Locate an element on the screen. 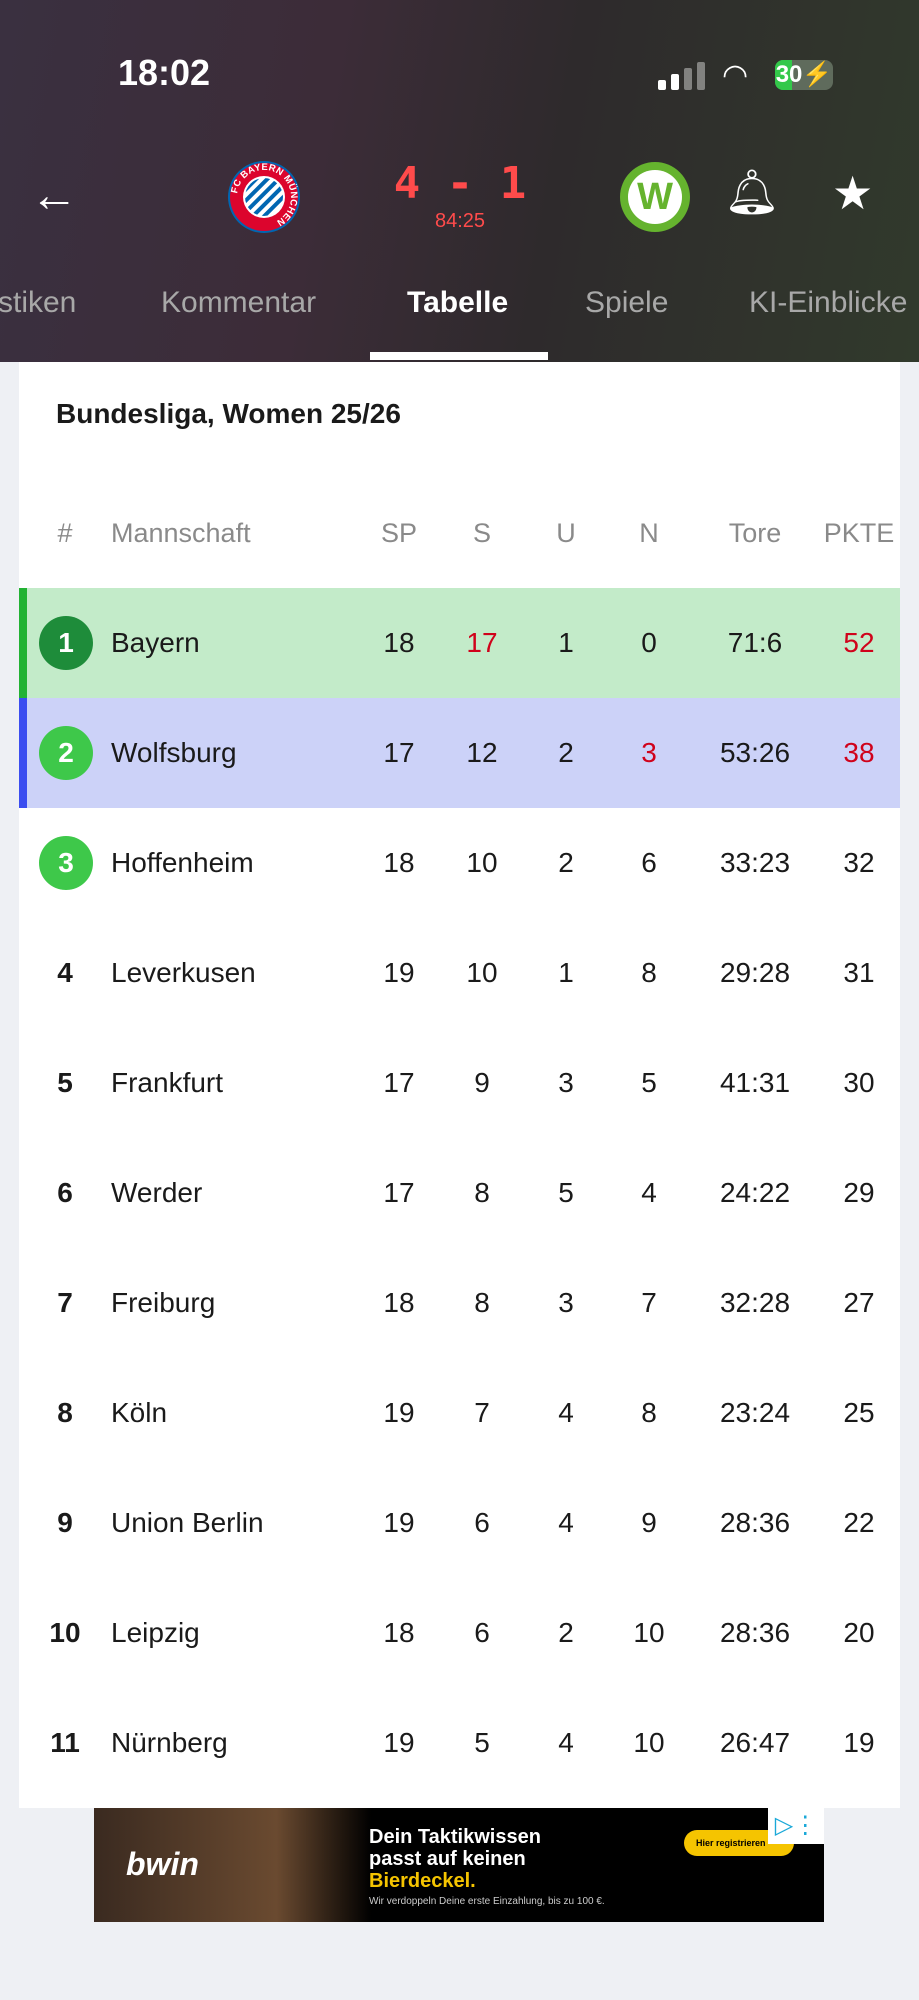 This screenshot has width=919, height=2000. cell-n: 6 is located at coordinates (649, 862).